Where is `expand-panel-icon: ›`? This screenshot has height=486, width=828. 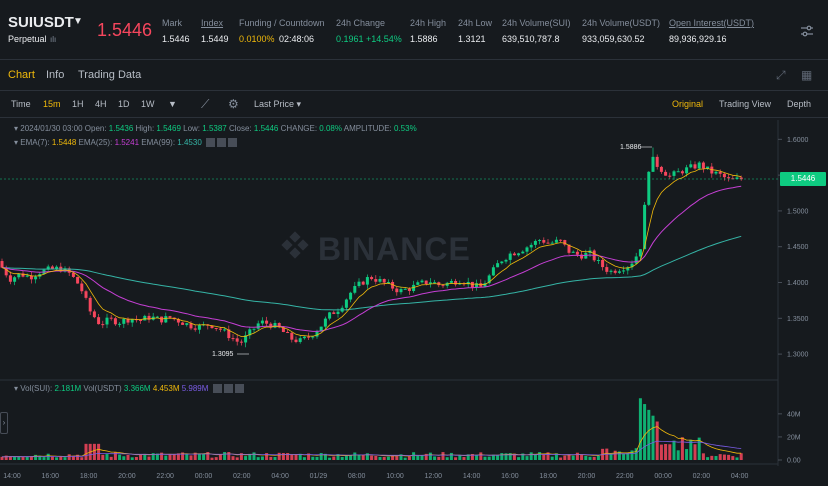 expand-panel-icon: › is located at coordinates (4, 423).